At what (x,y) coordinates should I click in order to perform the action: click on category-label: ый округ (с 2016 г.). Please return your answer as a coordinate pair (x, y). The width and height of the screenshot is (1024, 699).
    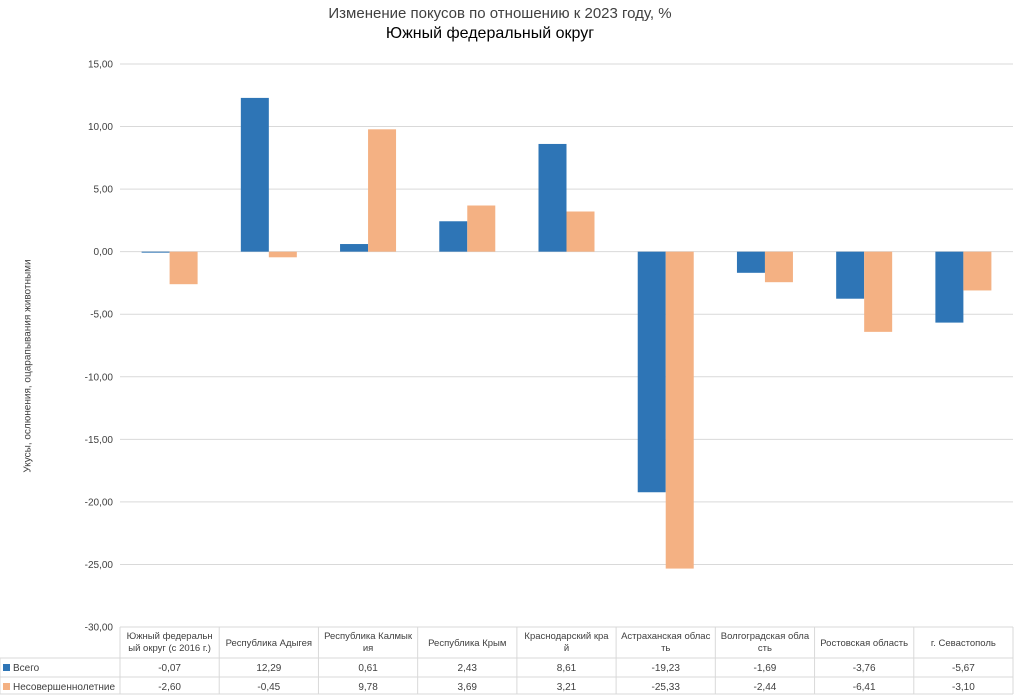
    Looking at the image, I should click on (169, 648).